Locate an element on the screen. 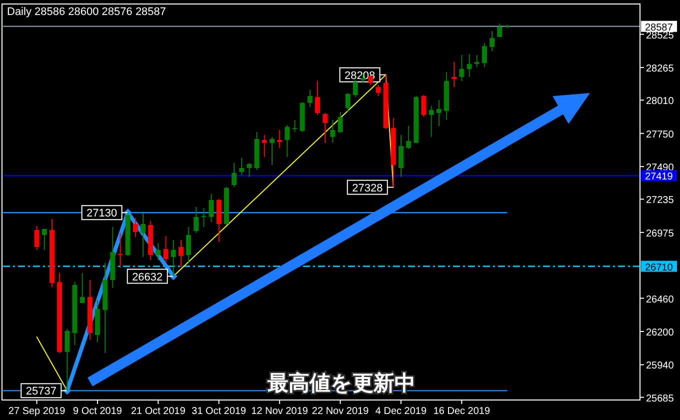  y-tick-label: 27235 is located at coordinates (660, 200).